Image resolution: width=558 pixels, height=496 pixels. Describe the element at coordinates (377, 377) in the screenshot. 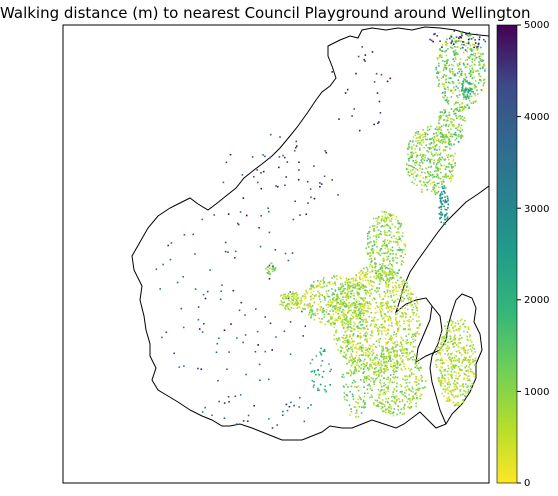

I see `distance-point-2024` at that location.